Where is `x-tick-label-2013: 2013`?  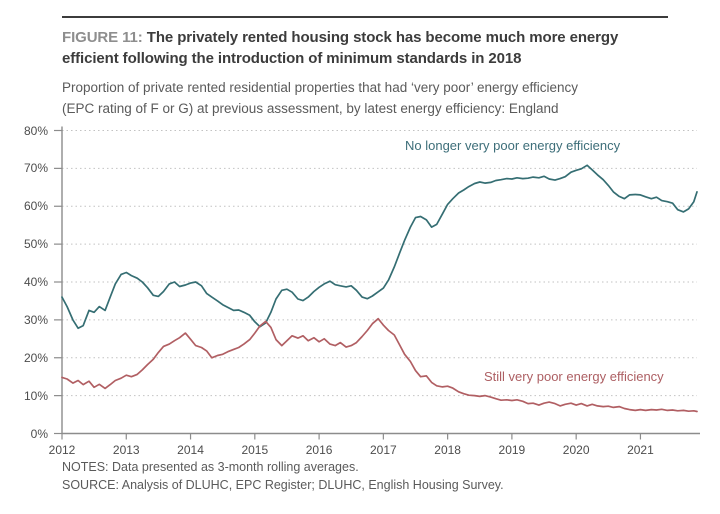 x-tick-label-2013: 2013 is located at coordinates (126, 449).